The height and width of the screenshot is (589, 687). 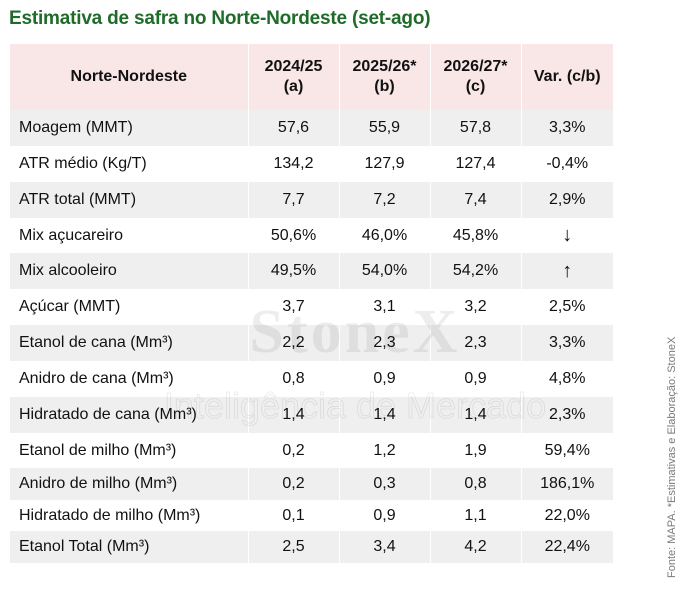 I want to click on row-label: Hidratado de cana (Mm³), so click(x=129, y=415).